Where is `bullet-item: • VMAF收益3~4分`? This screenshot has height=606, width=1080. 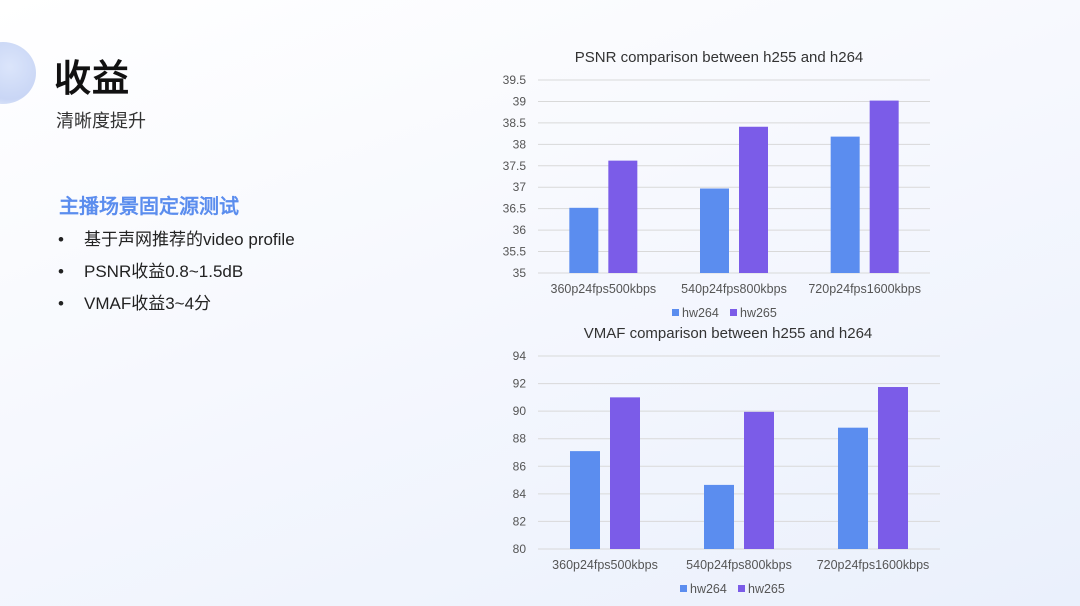 bullet-item: • VMAF收益3~4分 is located at coordinates (176, 308).